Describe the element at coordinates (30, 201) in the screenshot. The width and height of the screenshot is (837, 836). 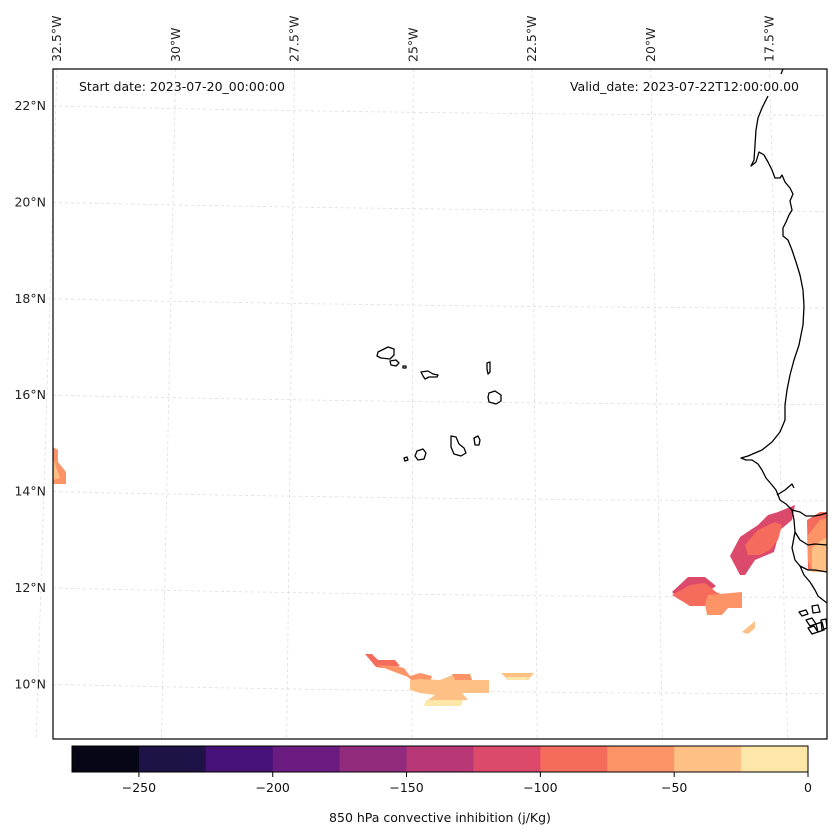
I see `latitude-tick-label: 20°N` at that location.